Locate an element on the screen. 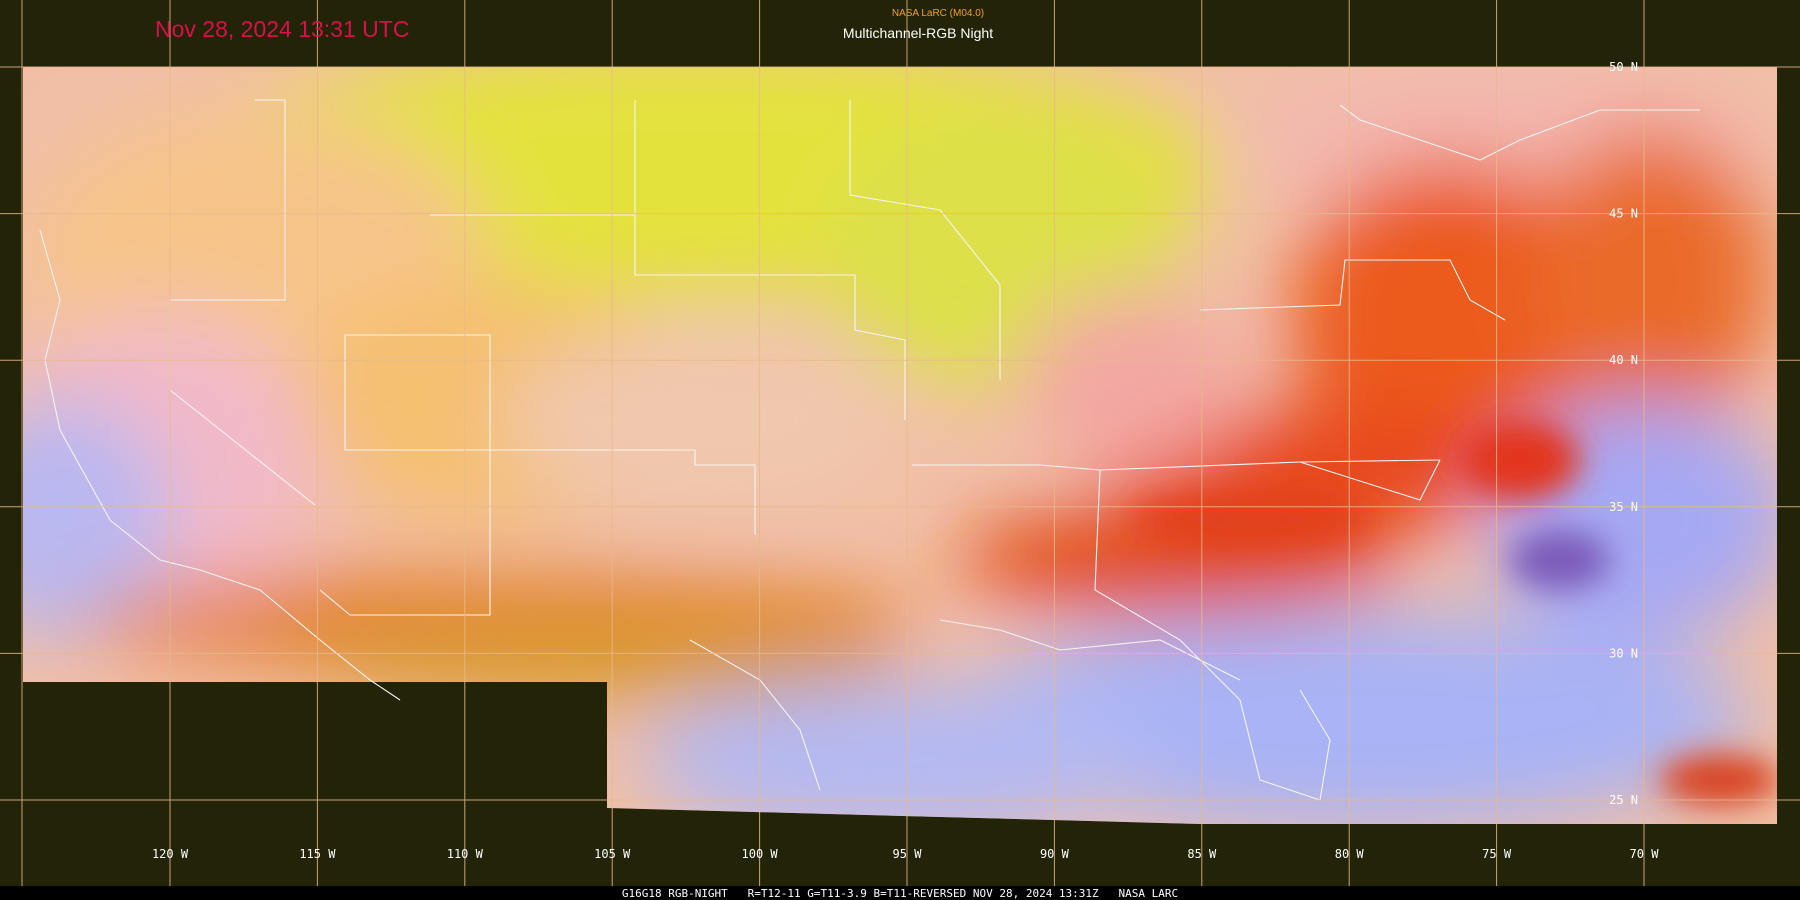 The height and width of the screenshot is (900, 1800). latitude-label: 25 N is located at coordinates (1623, 800).